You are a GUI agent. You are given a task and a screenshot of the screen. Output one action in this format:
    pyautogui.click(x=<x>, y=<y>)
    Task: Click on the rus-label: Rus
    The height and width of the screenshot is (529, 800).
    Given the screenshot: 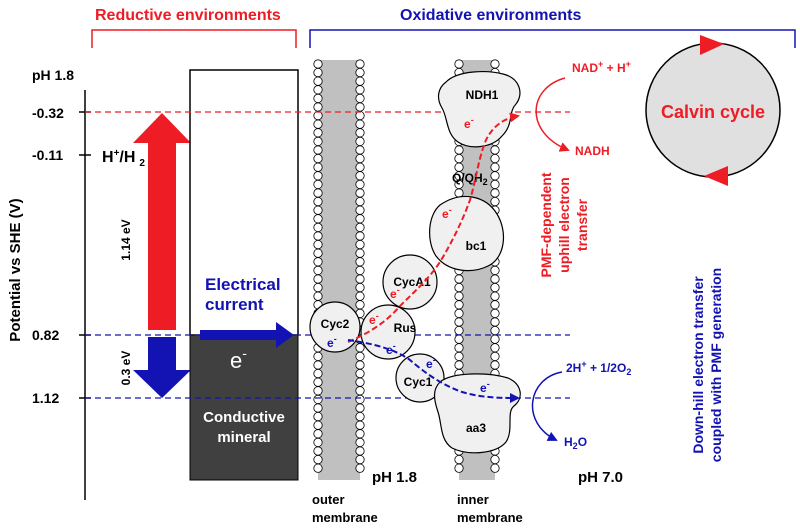 What is the action you would take?
    pyautogui.click(x=405, y=328)
    